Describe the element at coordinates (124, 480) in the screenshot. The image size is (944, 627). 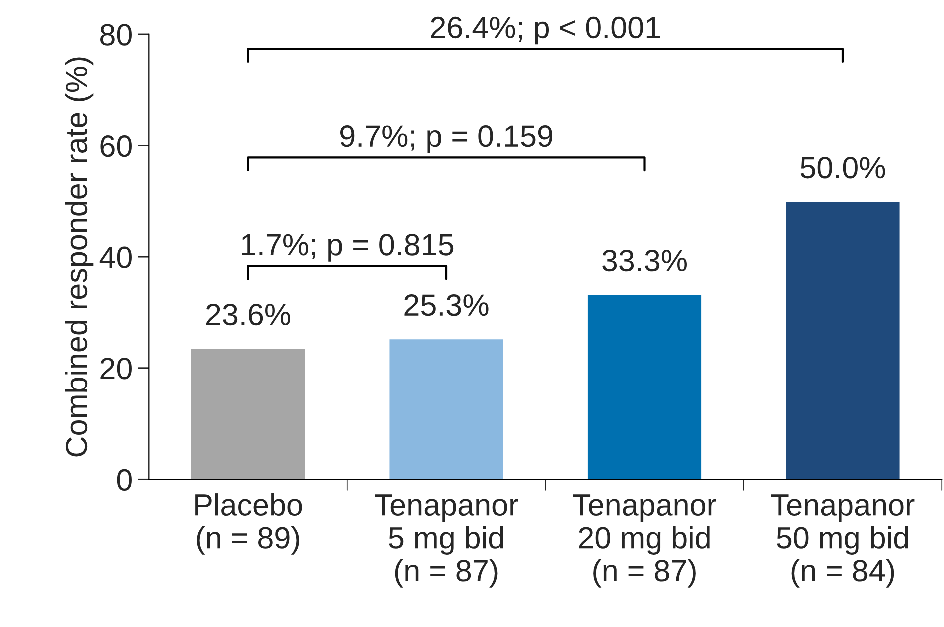
I see `y-tick-label: 0` at that location.